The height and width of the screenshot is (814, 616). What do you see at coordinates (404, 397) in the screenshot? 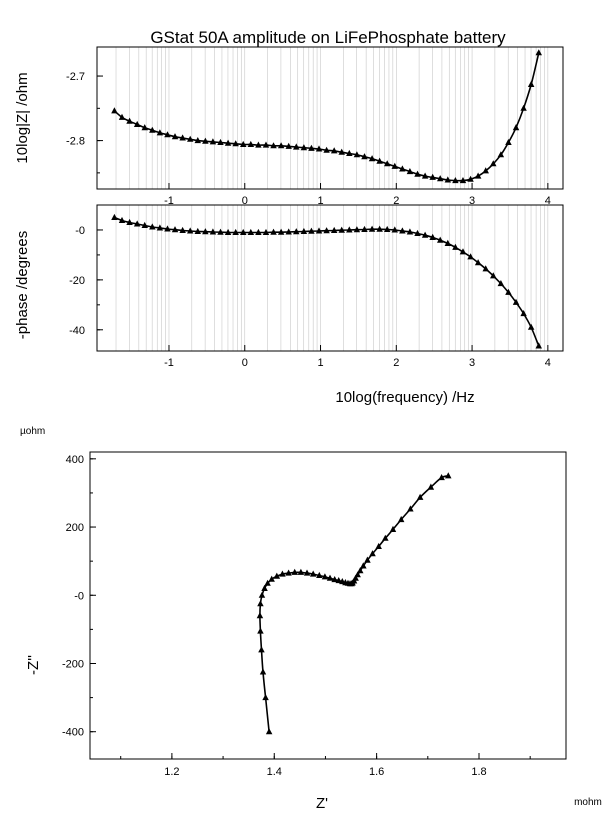
I see `frequency-x-axis-label: 10log(frequency) /Hz` at bounding box center [404, 397].